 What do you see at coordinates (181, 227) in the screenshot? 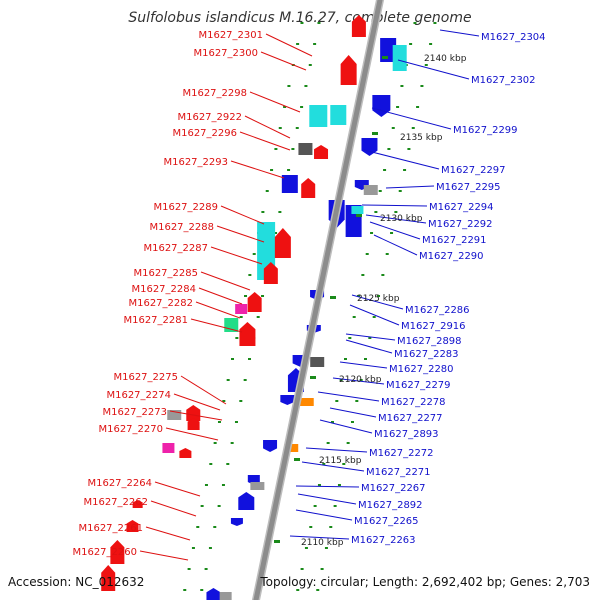
I see `gene-label-left: M1627_2288` at bounding box center [181, 227].